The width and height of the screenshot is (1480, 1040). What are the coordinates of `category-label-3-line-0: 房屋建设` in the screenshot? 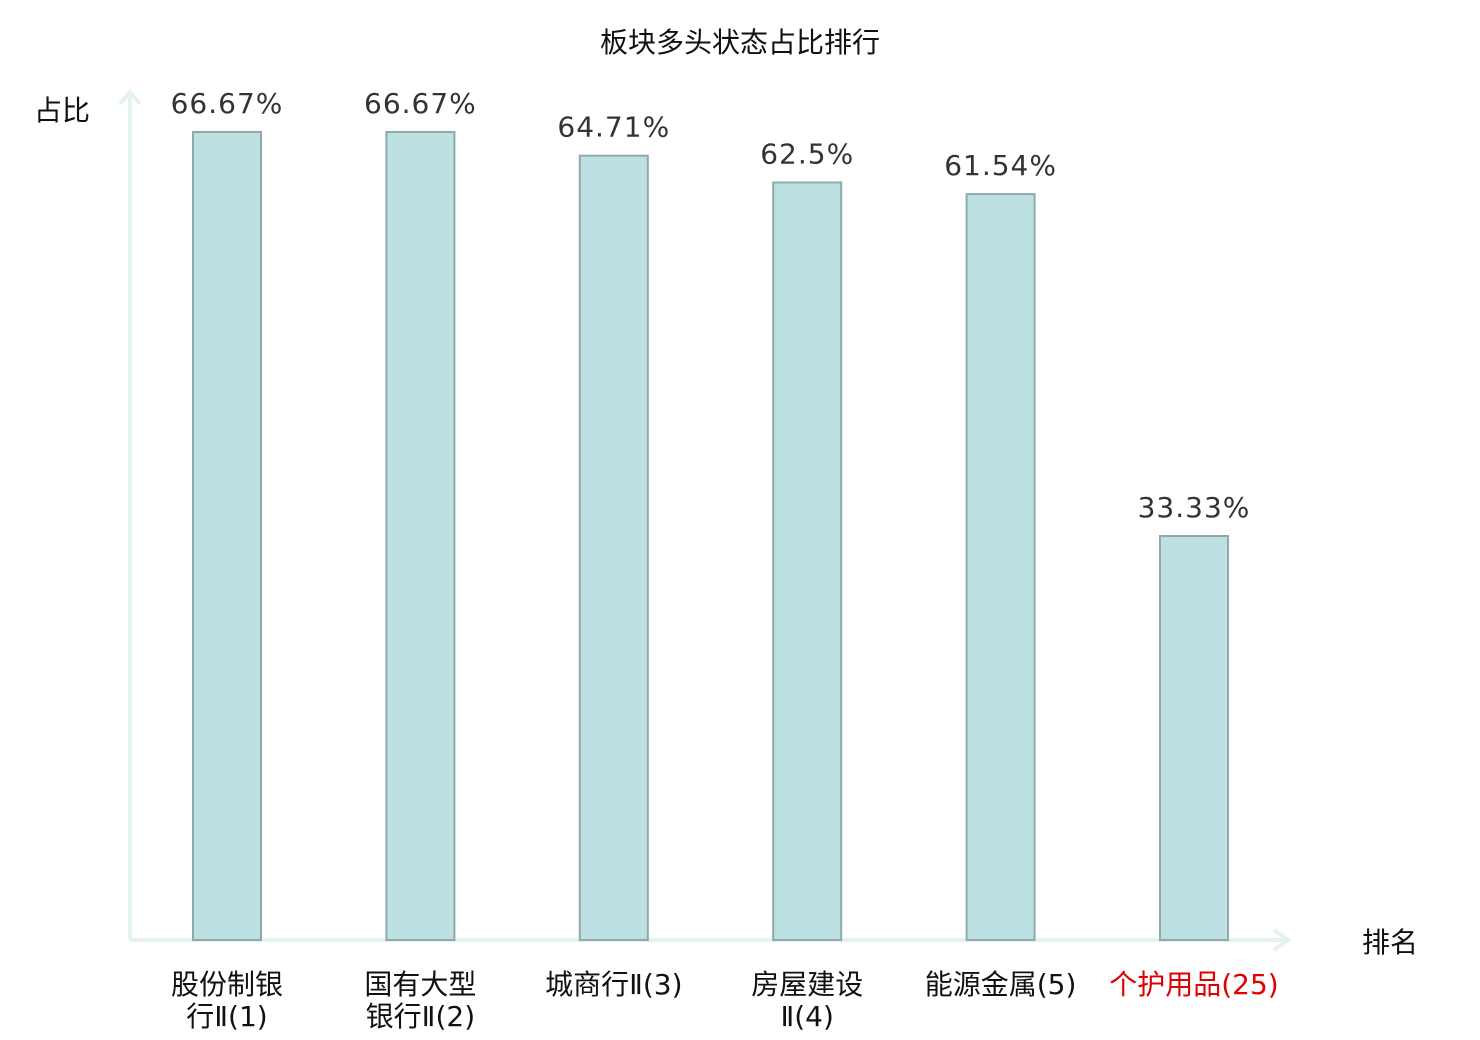 It's located at (807, 984).